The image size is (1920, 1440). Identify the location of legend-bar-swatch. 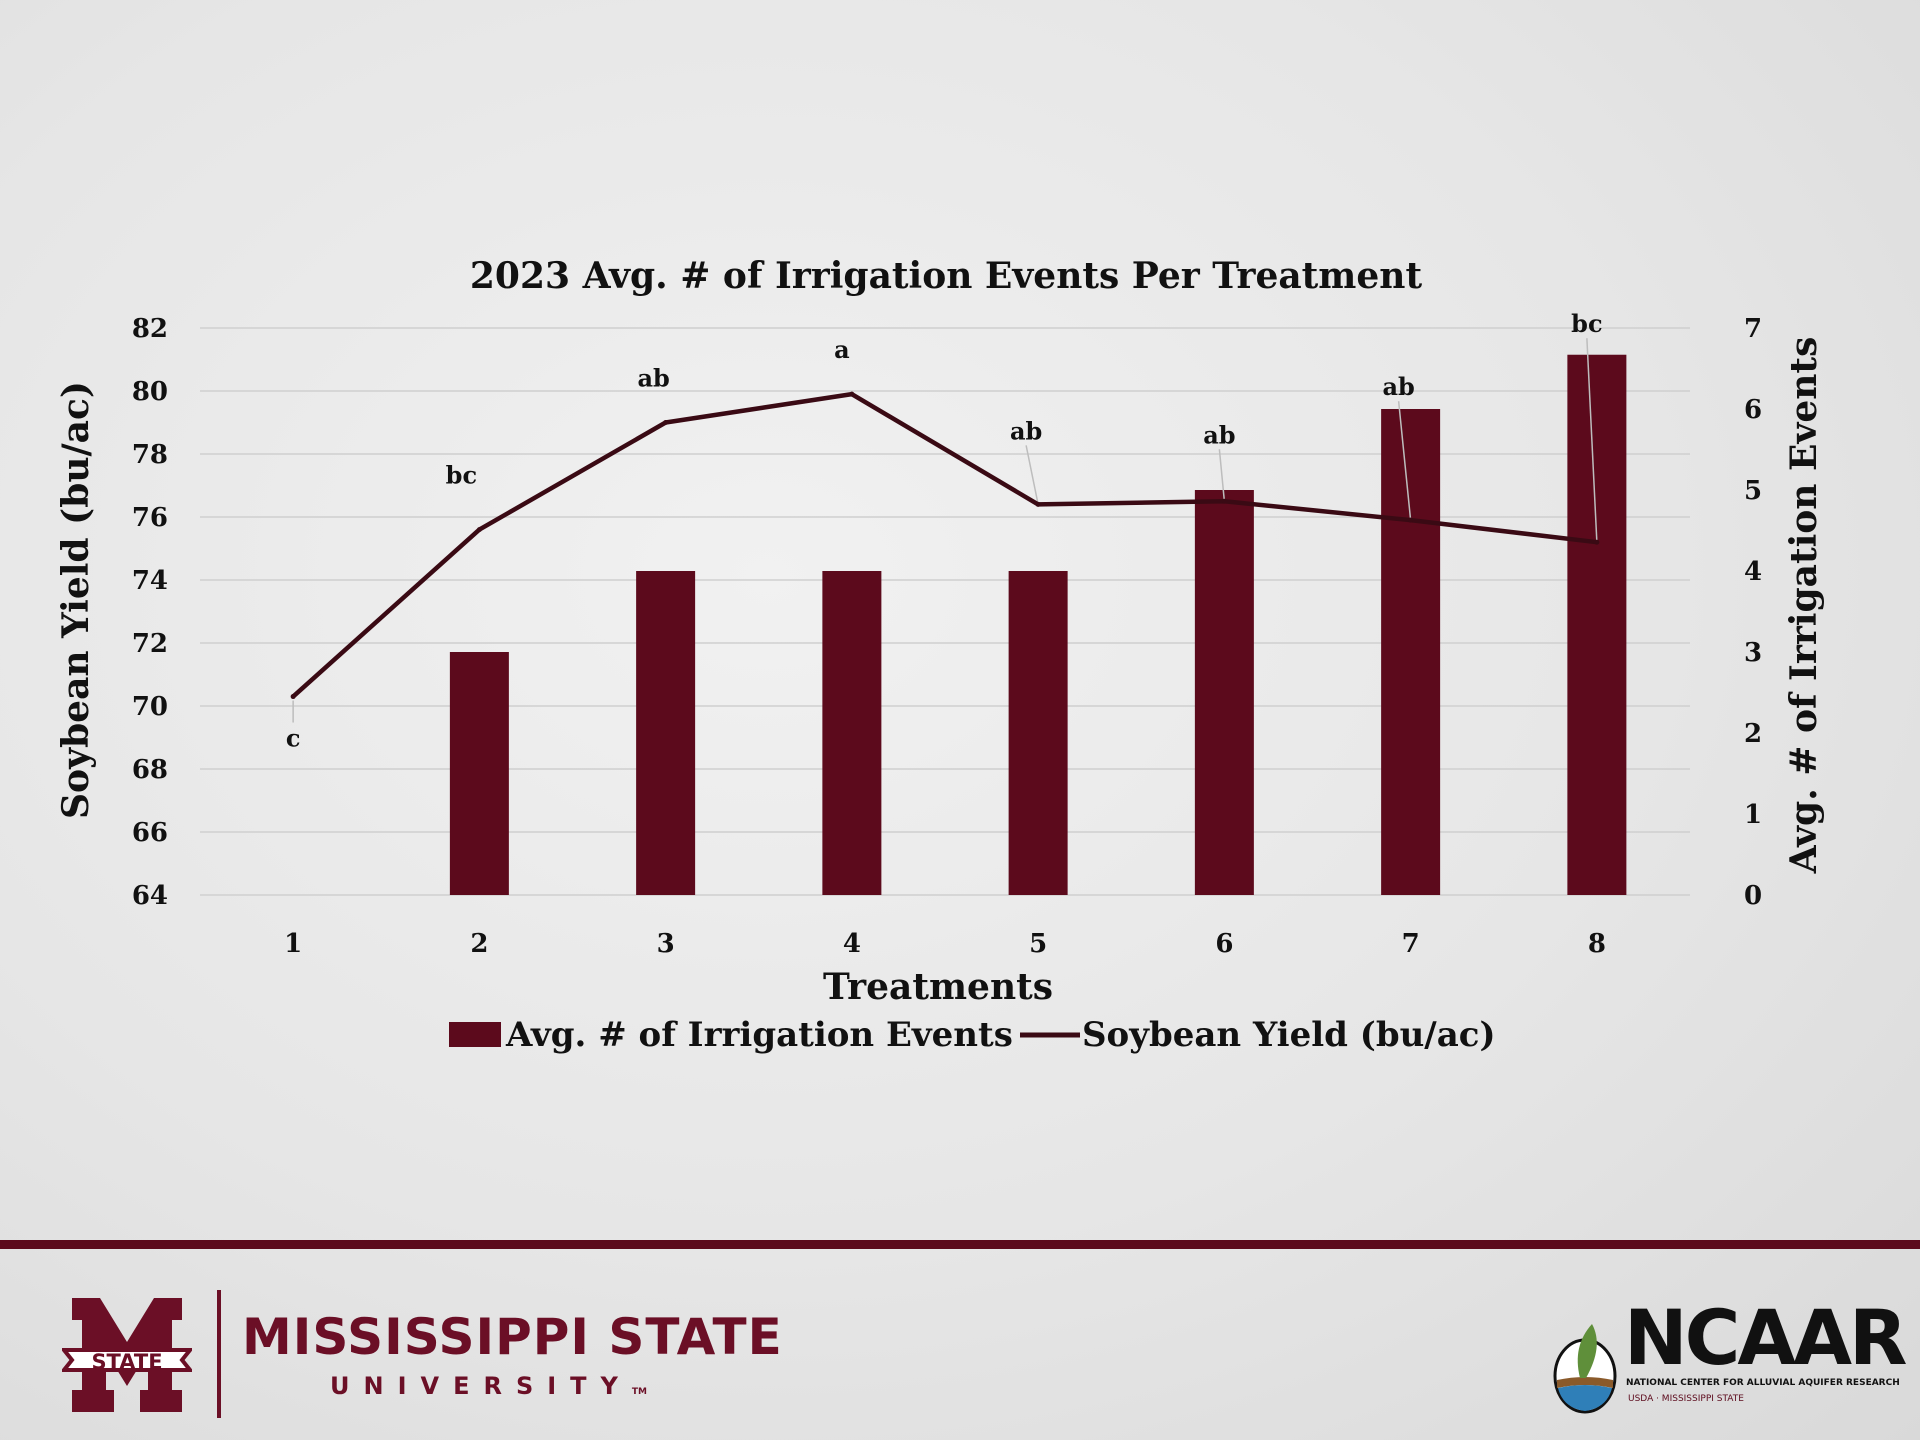
(475, 1034).